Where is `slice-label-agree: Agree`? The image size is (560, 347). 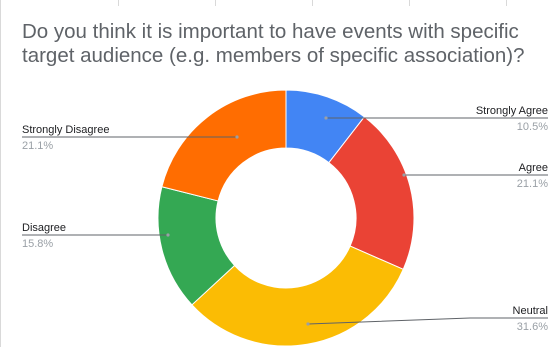 slice-label-agree: Agree is located at coordinates (533, 168).